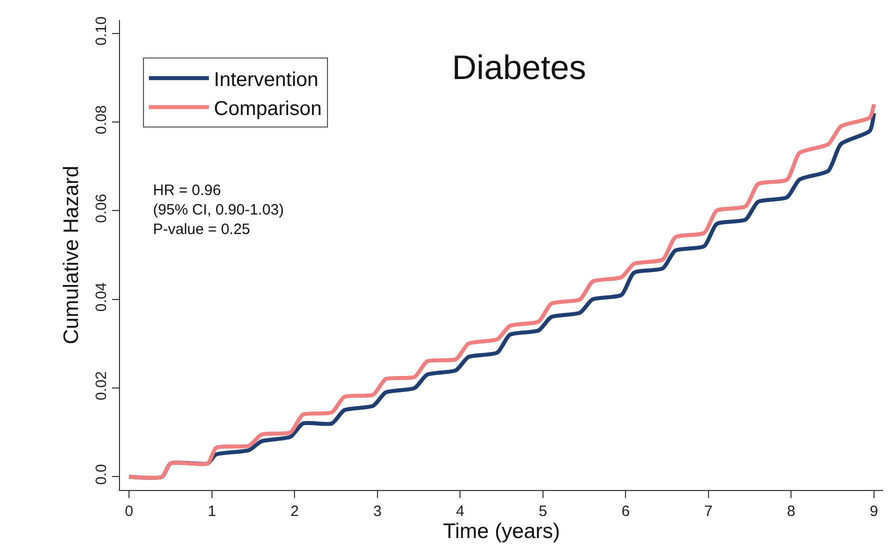 Image resolution: width=895 pixels, height=552 pixels. Describe the element at coordinates (874, 511) in the screenshot. I see `x-tick-label: 9` at that location.